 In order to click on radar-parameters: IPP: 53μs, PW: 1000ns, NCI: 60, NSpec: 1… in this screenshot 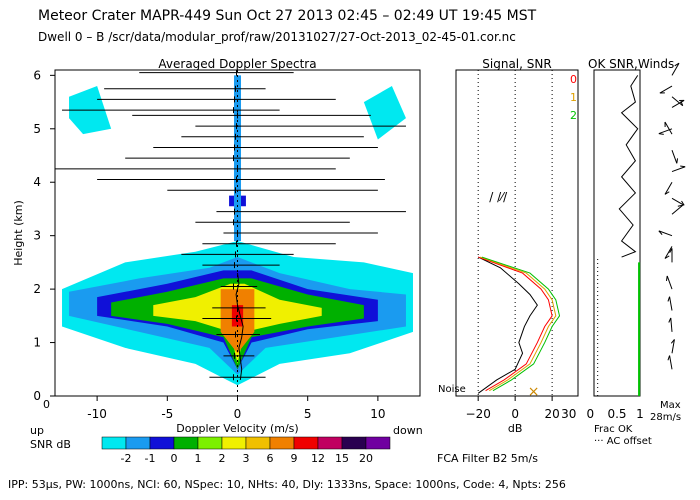, I will do `click(287, 484)`.